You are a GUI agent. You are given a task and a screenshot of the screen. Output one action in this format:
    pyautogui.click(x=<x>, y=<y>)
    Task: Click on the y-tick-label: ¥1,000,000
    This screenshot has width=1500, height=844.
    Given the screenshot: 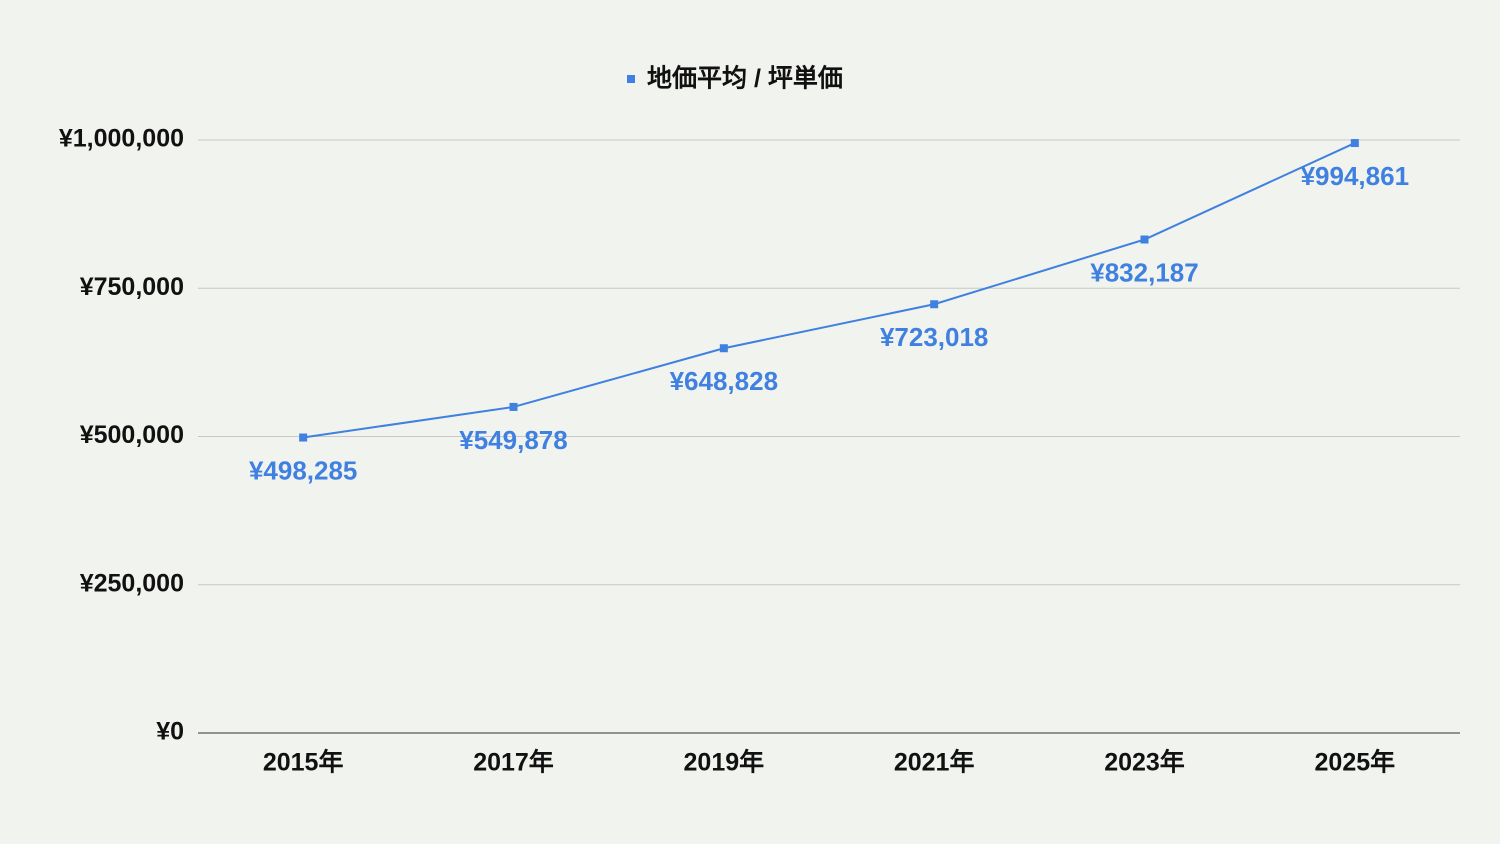 What is the action you would take?
    pyautogui.click(x=121, y=139)
    